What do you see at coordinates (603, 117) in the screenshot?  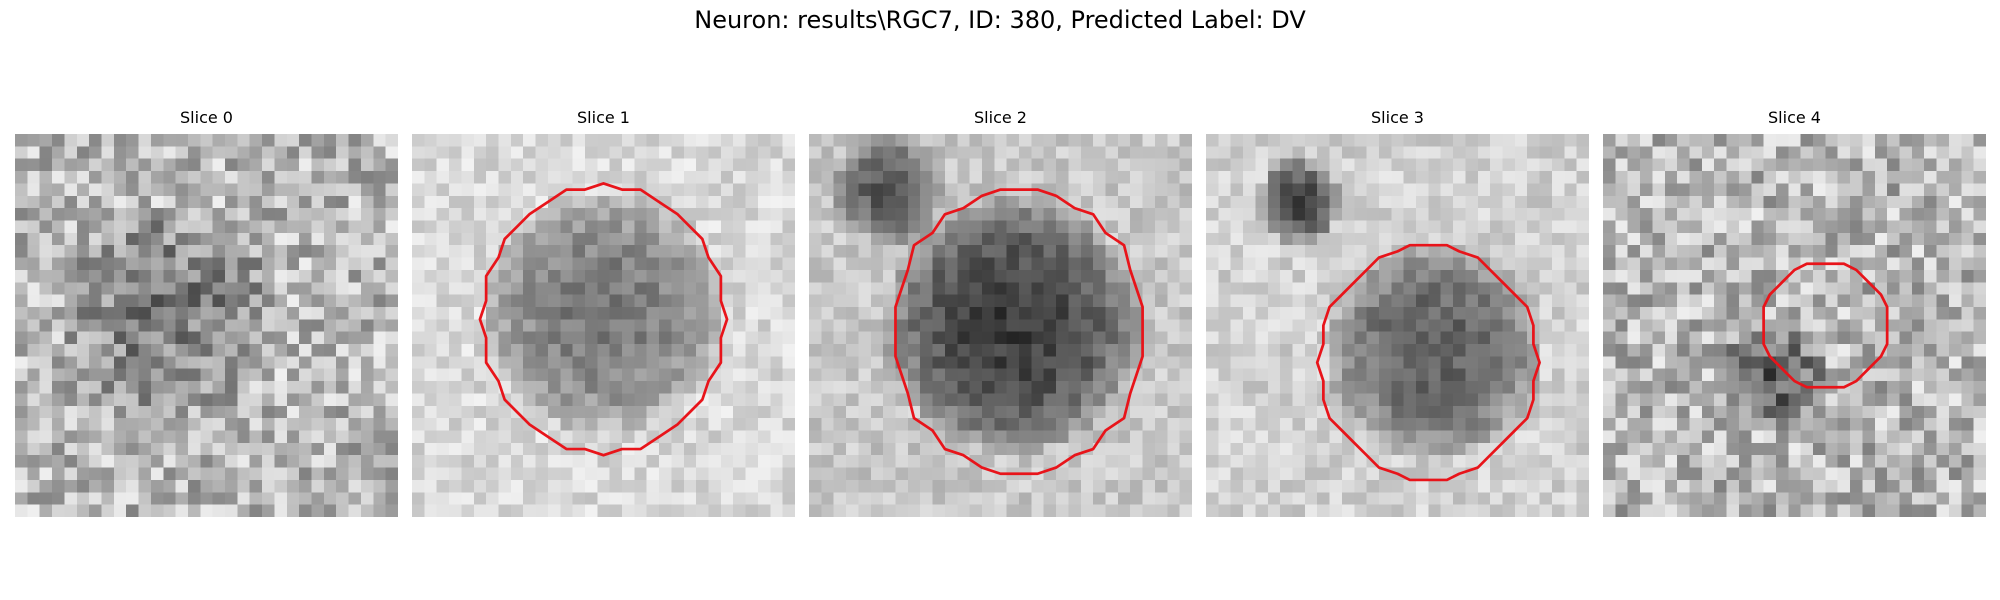 I see `slice-title-1: Slice 1` at bounding box center [603, 117].